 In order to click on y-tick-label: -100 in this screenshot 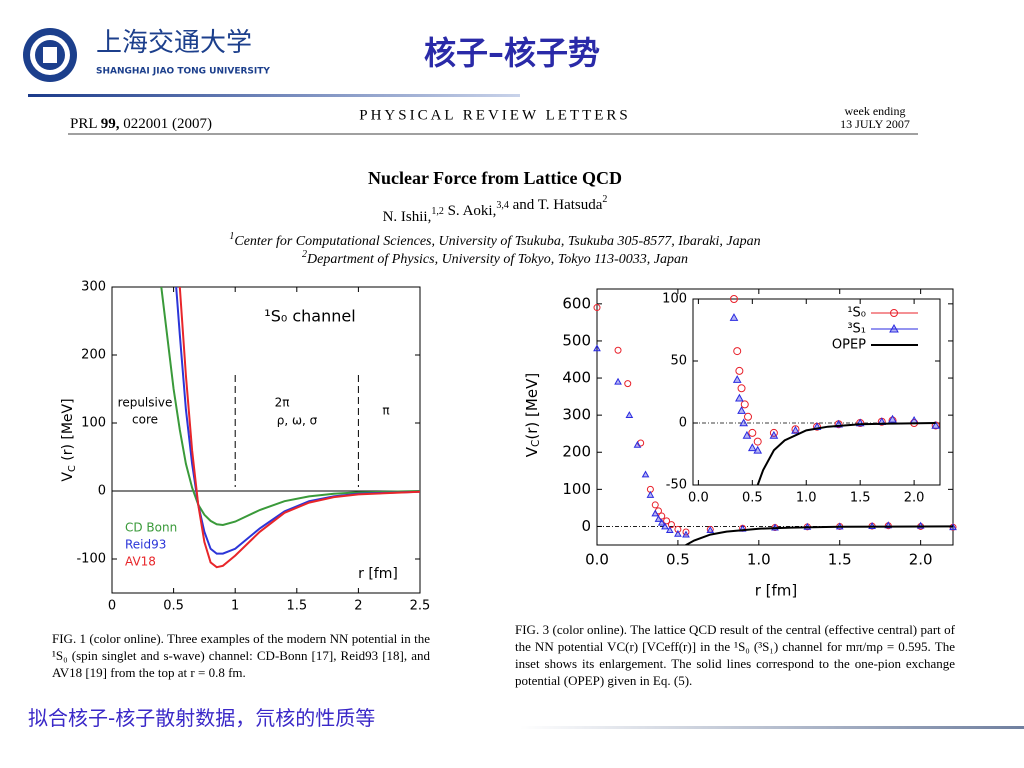, I will do `click(91, 559)`.